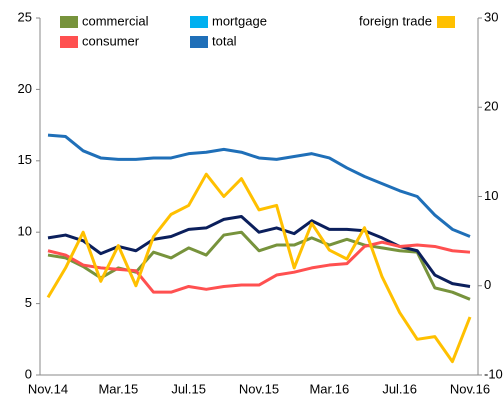  I want to click on y-tick-label: 25, so click(25, 16).